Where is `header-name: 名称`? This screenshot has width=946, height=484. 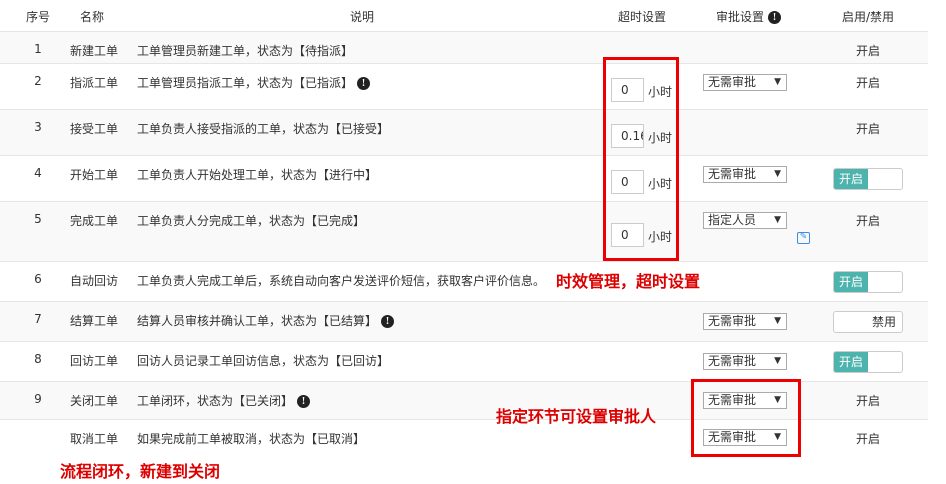 header-name: 名称 is located at coordinates (92, 17).